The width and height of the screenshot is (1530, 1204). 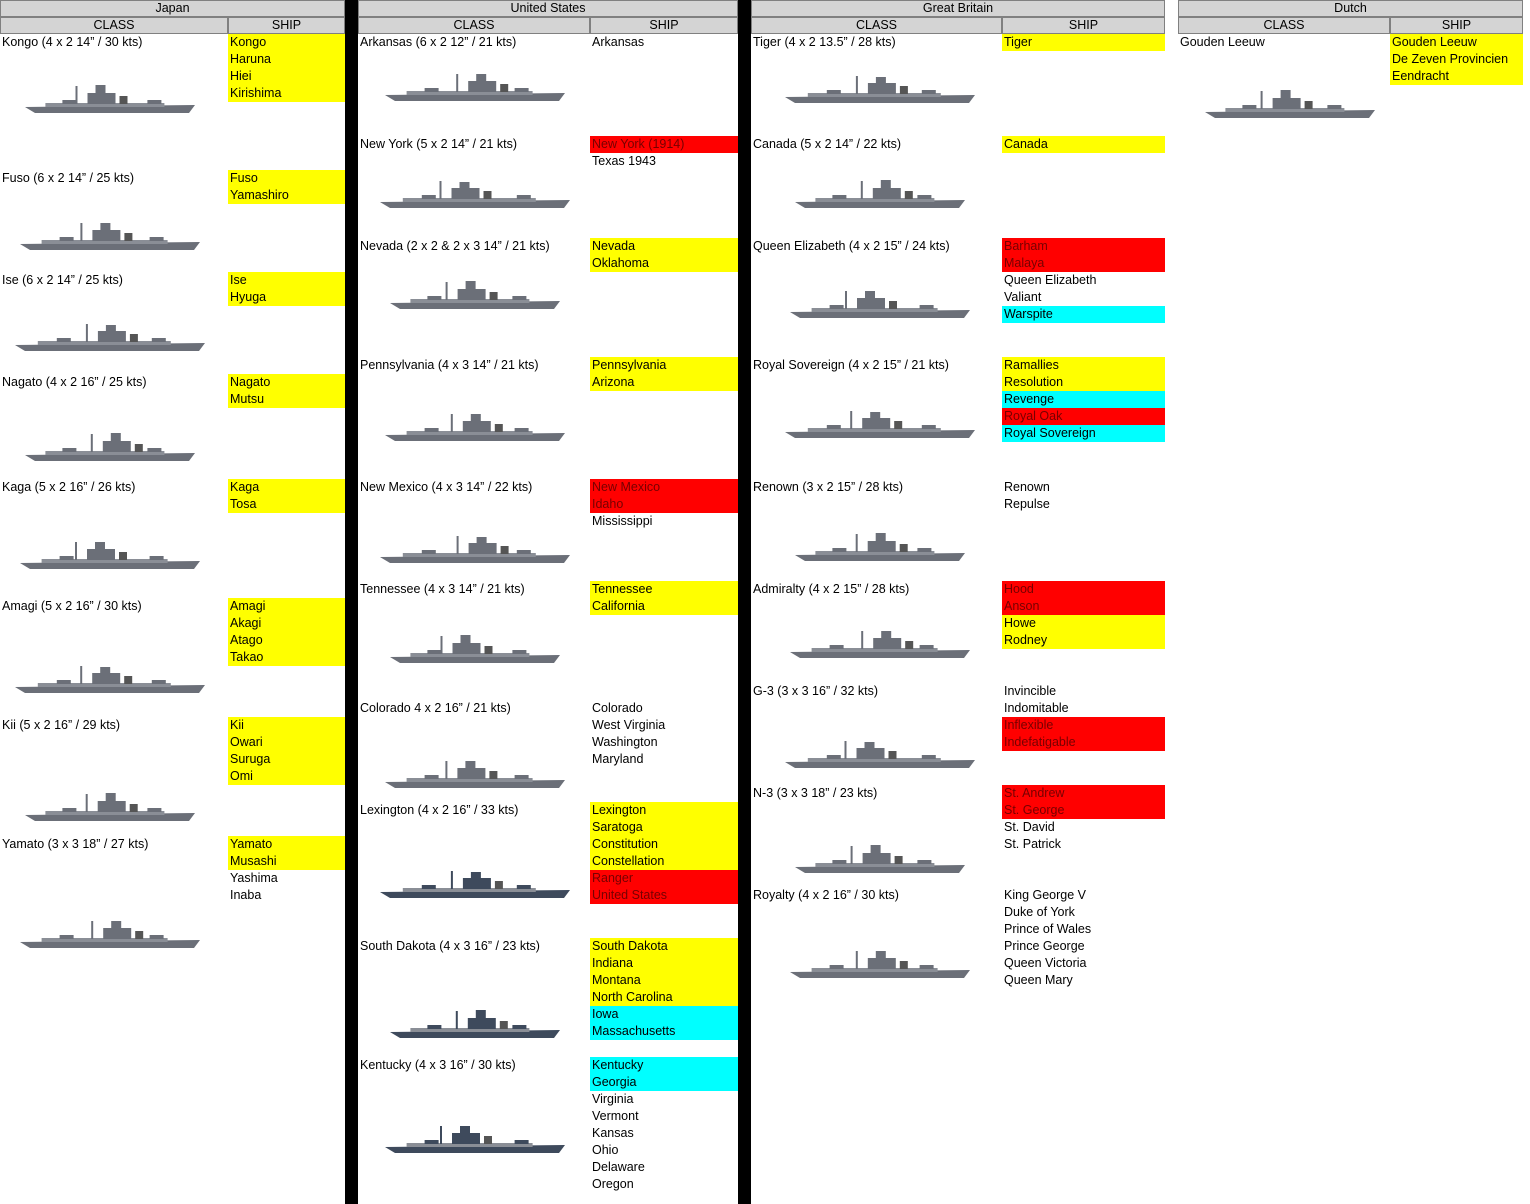 I want to click on ship-name: Arkansas, so click(x=618, y=42).